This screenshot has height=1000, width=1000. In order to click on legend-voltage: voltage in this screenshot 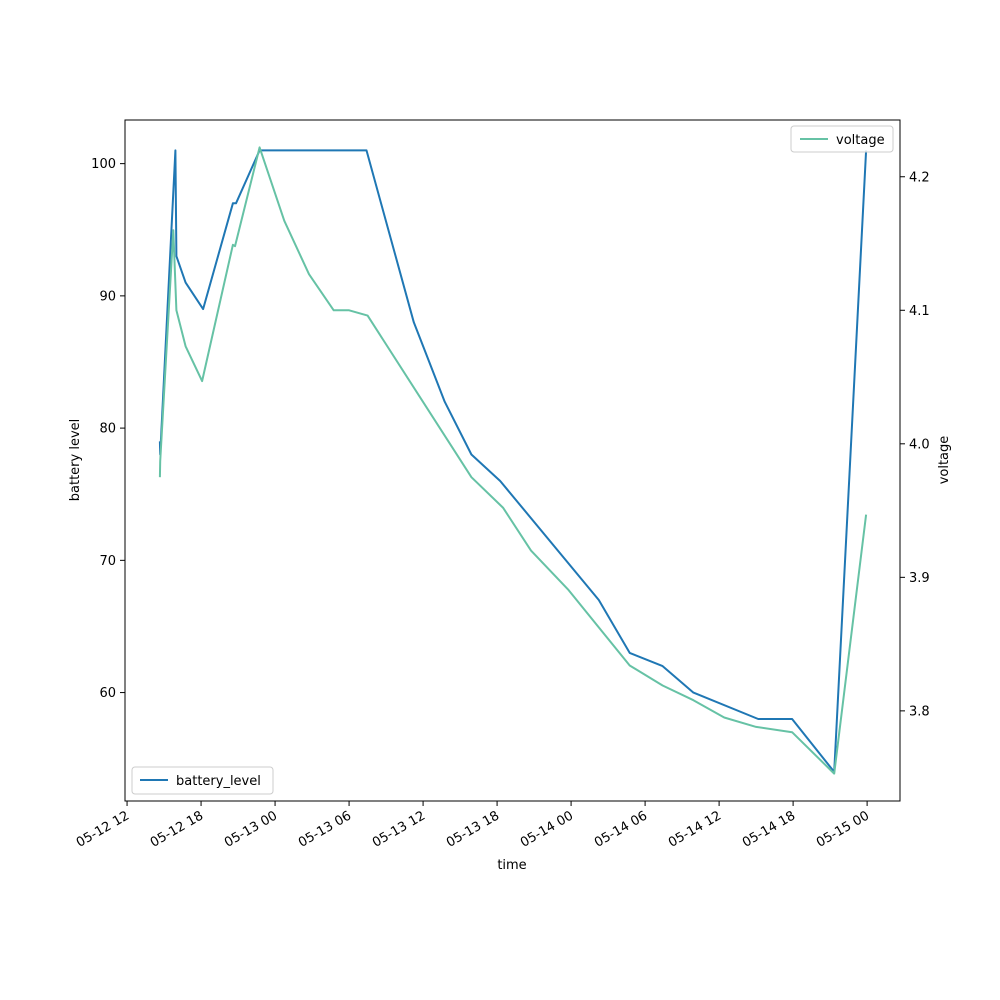, I will do `click(842, 139)`.